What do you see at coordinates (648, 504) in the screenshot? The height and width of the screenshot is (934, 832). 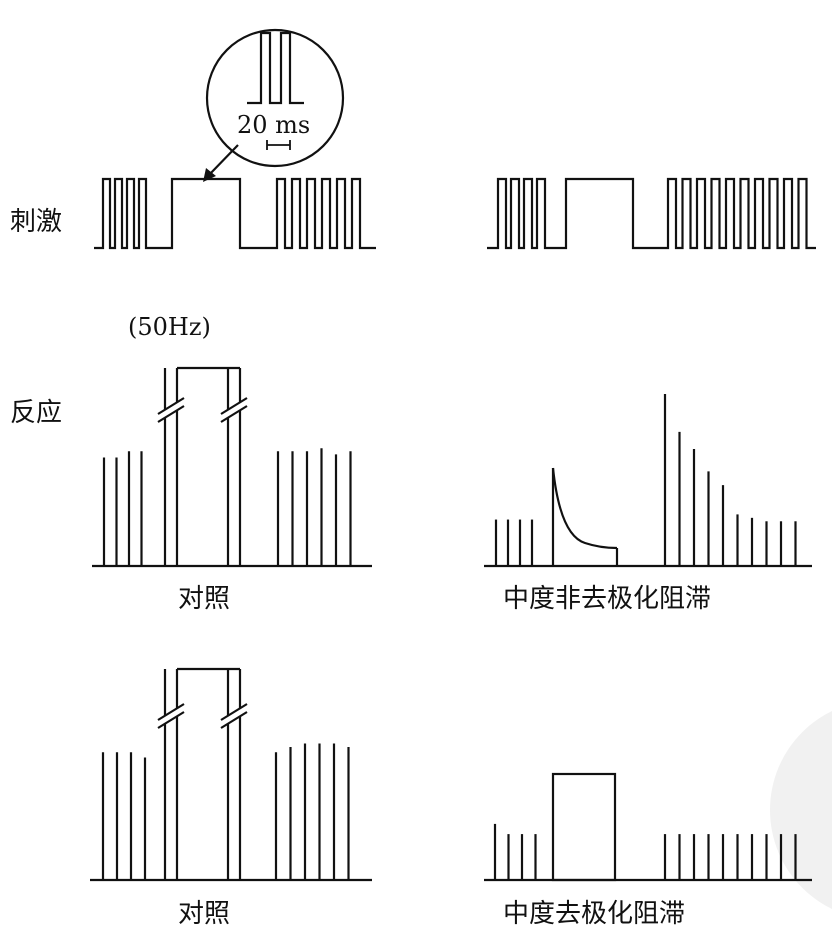 I see `panel-nondepolarizing-block: 中度非去极化阻滞` at bounding box center [648, 504].